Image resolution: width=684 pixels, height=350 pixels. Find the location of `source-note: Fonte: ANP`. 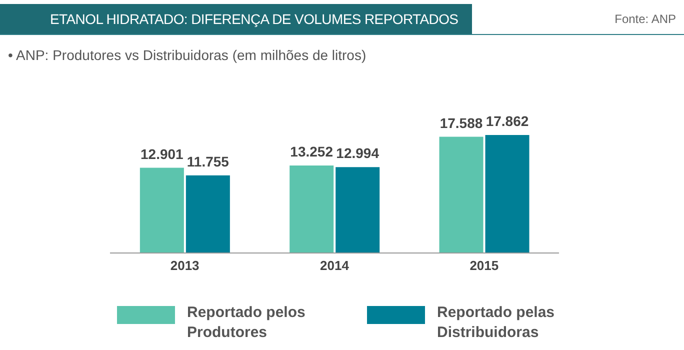

source-note: Fonte: ANP is located at coordinates (645, 19).